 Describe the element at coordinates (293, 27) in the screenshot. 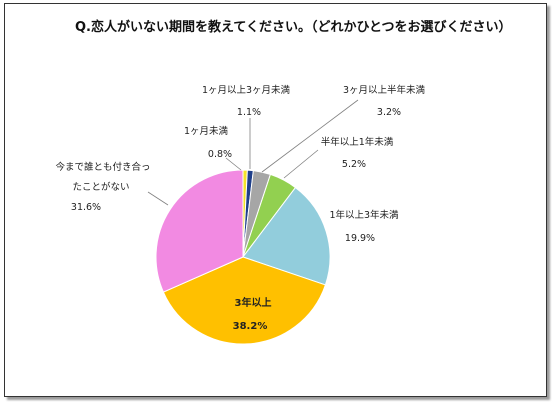

I see `chart-title: Q.恋人がいない期間を教えてください。（どれかひとつをお選びください）` at that location.